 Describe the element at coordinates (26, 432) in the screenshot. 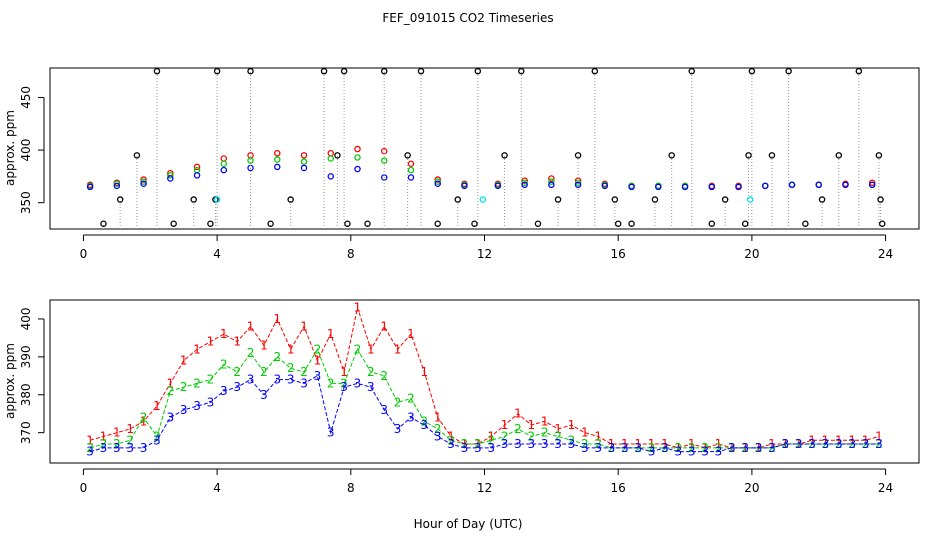

I see `y-tick-label: 370` at that location.